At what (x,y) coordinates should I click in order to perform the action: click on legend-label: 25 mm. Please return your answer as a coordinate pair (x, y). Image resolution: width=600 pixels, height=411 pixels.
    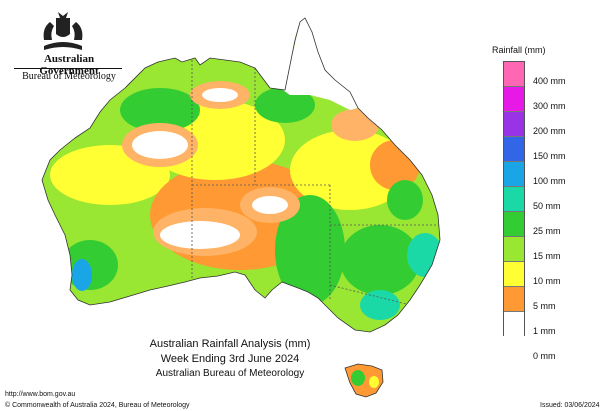
    Looking at the image, I should click on (547, 231).